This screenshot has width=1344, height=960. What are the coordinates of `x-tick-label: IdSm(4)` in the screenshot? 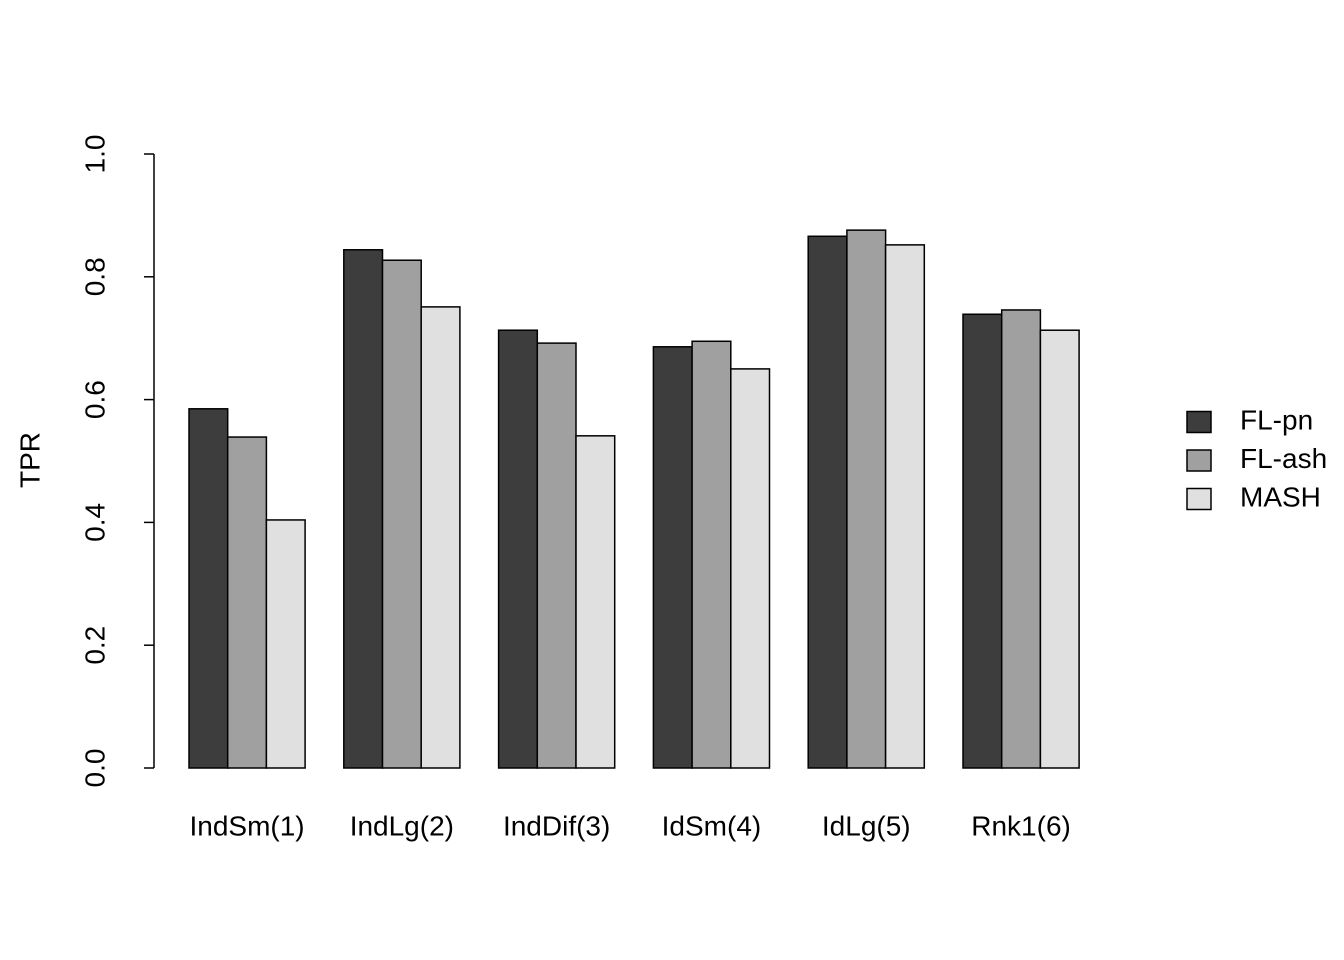 It's located at (712, 825).